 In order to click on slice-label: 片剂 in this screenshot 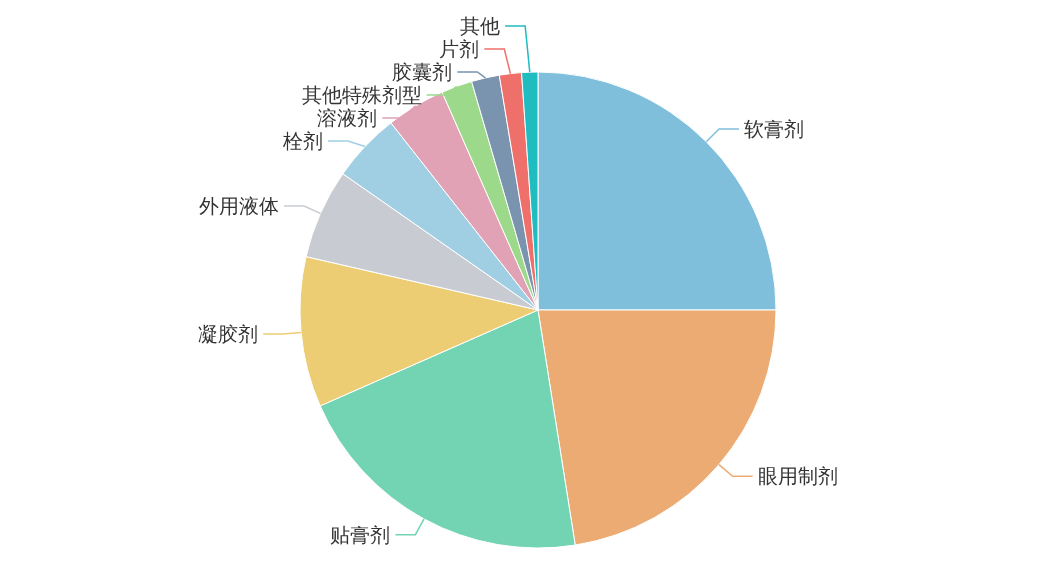, I will do `click(459, 49)`.